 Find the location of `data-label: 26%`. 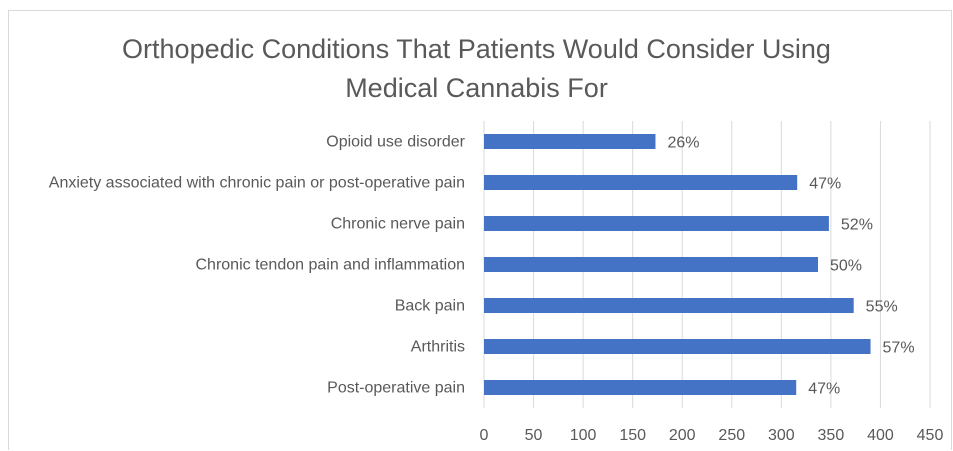

data-label: 26% is located at coordinates (683, 143).